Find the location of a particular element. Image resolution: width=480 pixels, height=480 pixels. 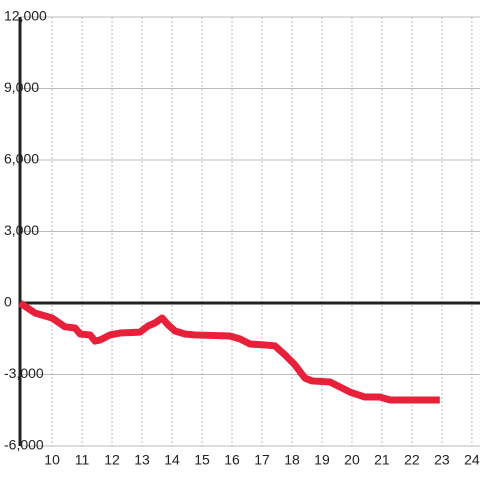

y-tick-label: -3,000 is located at coordinates (24, 373).